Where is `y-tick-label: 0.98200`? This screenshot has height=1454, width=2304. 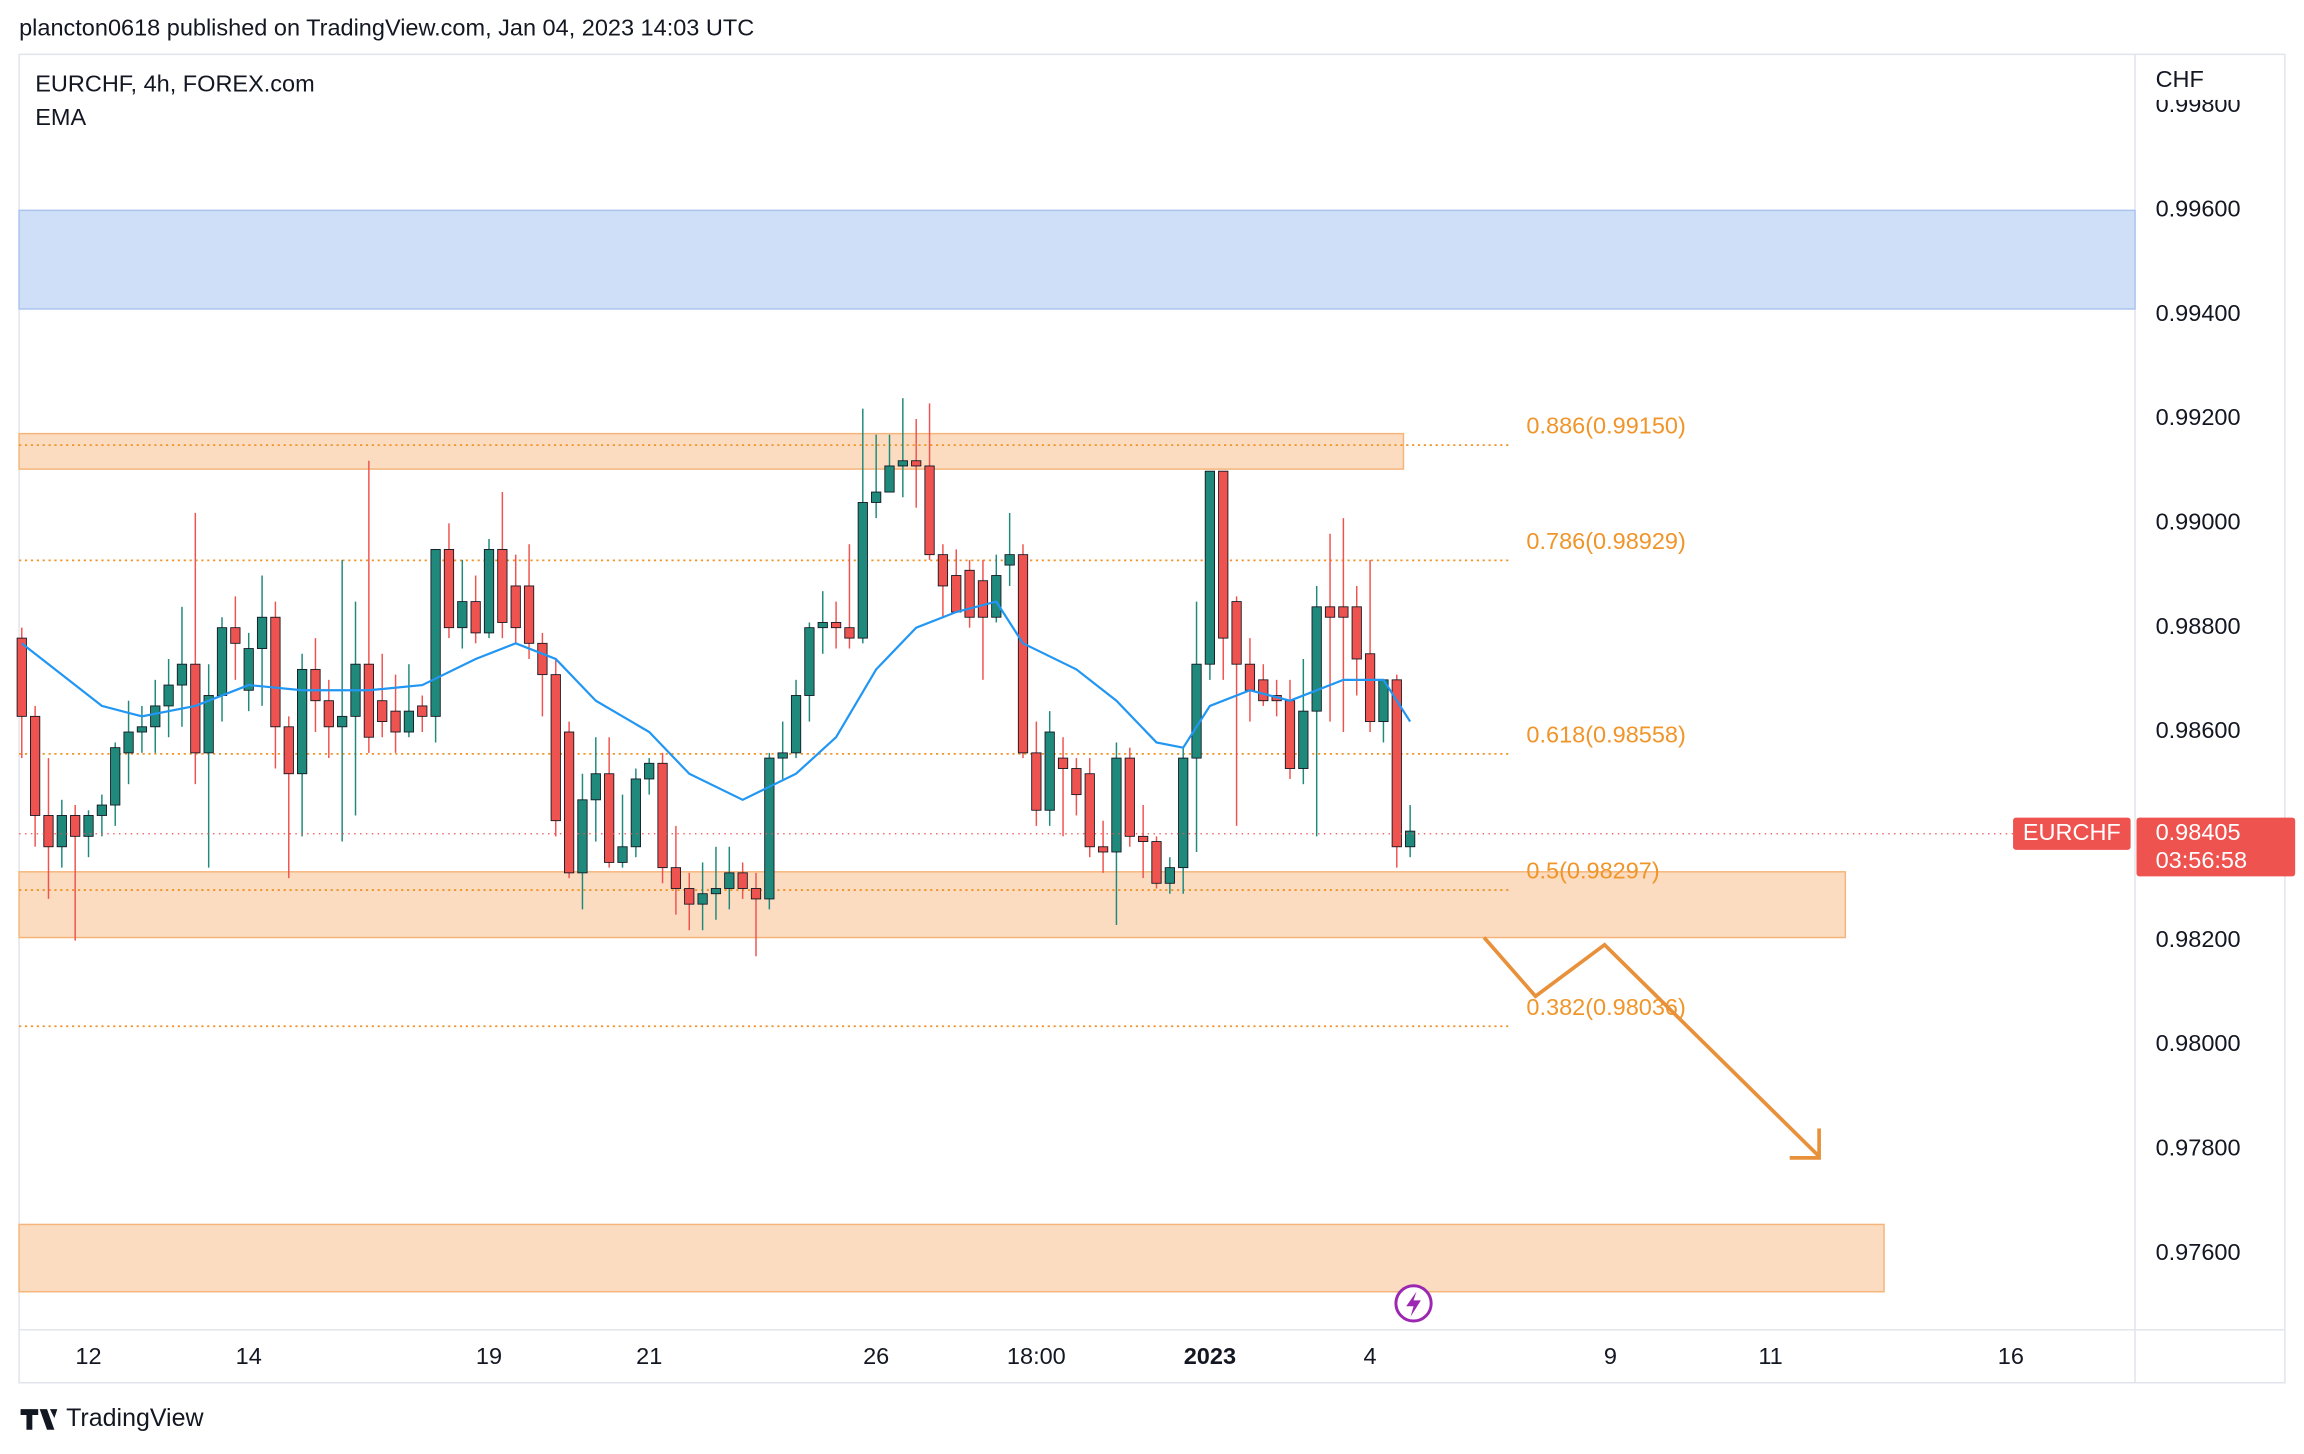
y-tick-label: 0.98200 is located at coordinates (2198, 939).